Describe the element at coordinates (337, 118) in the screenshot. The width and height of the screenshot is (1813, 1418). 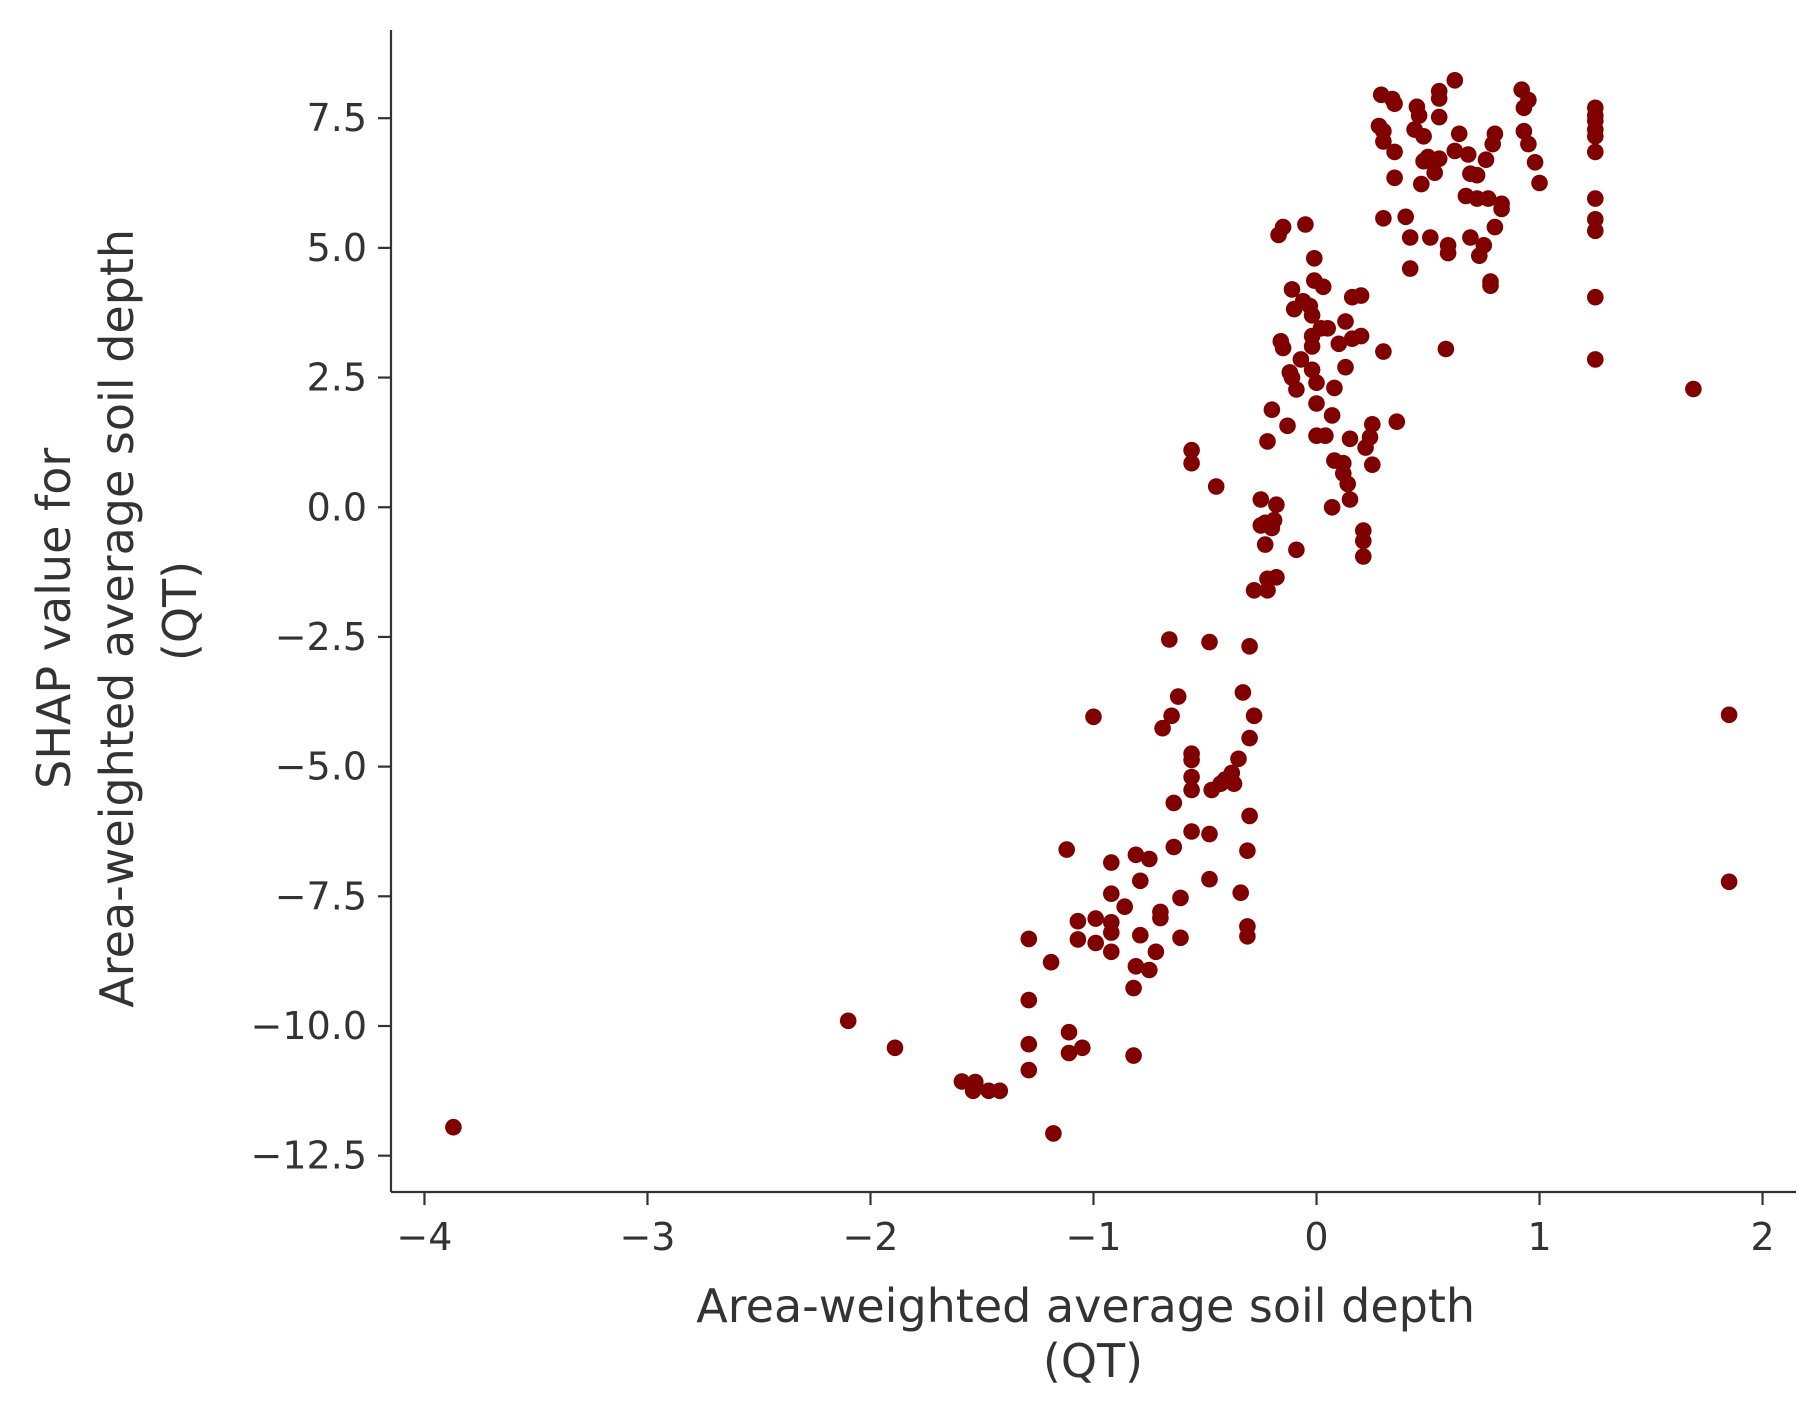
I see `y-tick-label: 7.5` at that location.